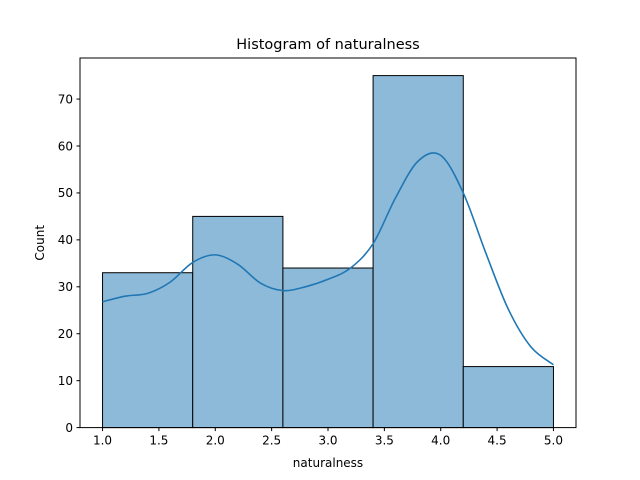 The width and height of the screenshot is (640, 480). I want to click on x-axis-ticks: 1.0 1.5 2.0 2.5 3.0 3.5 4.0 4.5 5.0, so click(328, 437).